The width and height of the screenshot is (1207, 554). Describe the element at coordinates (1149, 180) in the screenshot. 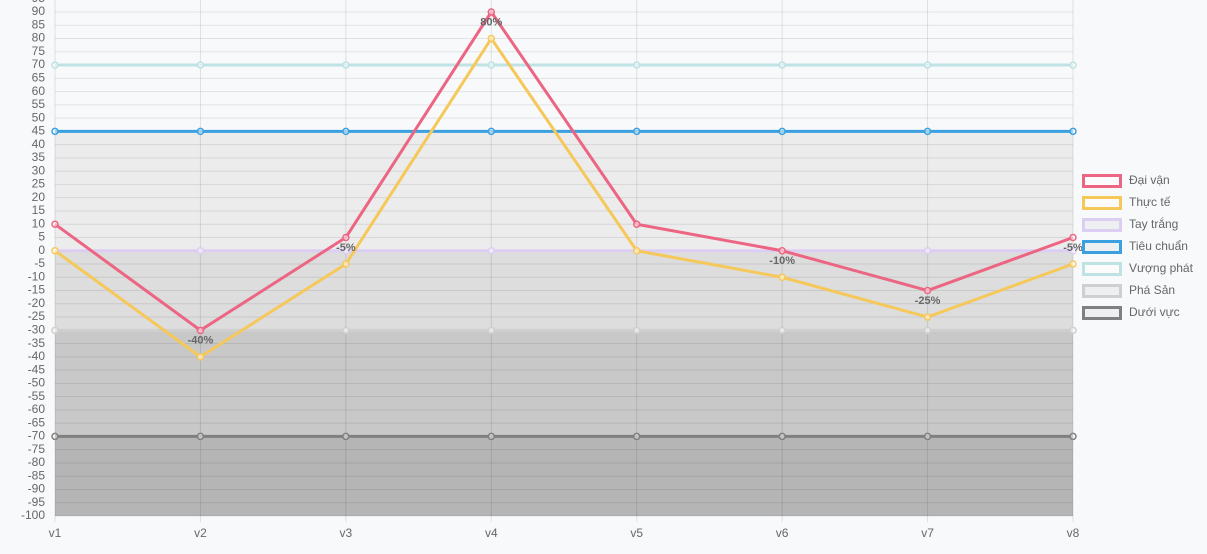

I see `legend-label: Đại vận` at that location.